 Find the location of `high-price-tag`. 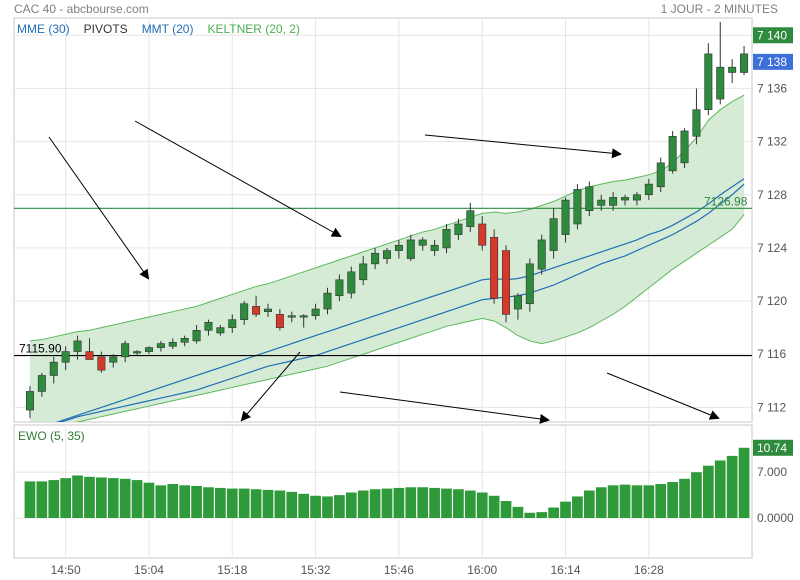

high-price-tag is located at coordinates (773, 35).